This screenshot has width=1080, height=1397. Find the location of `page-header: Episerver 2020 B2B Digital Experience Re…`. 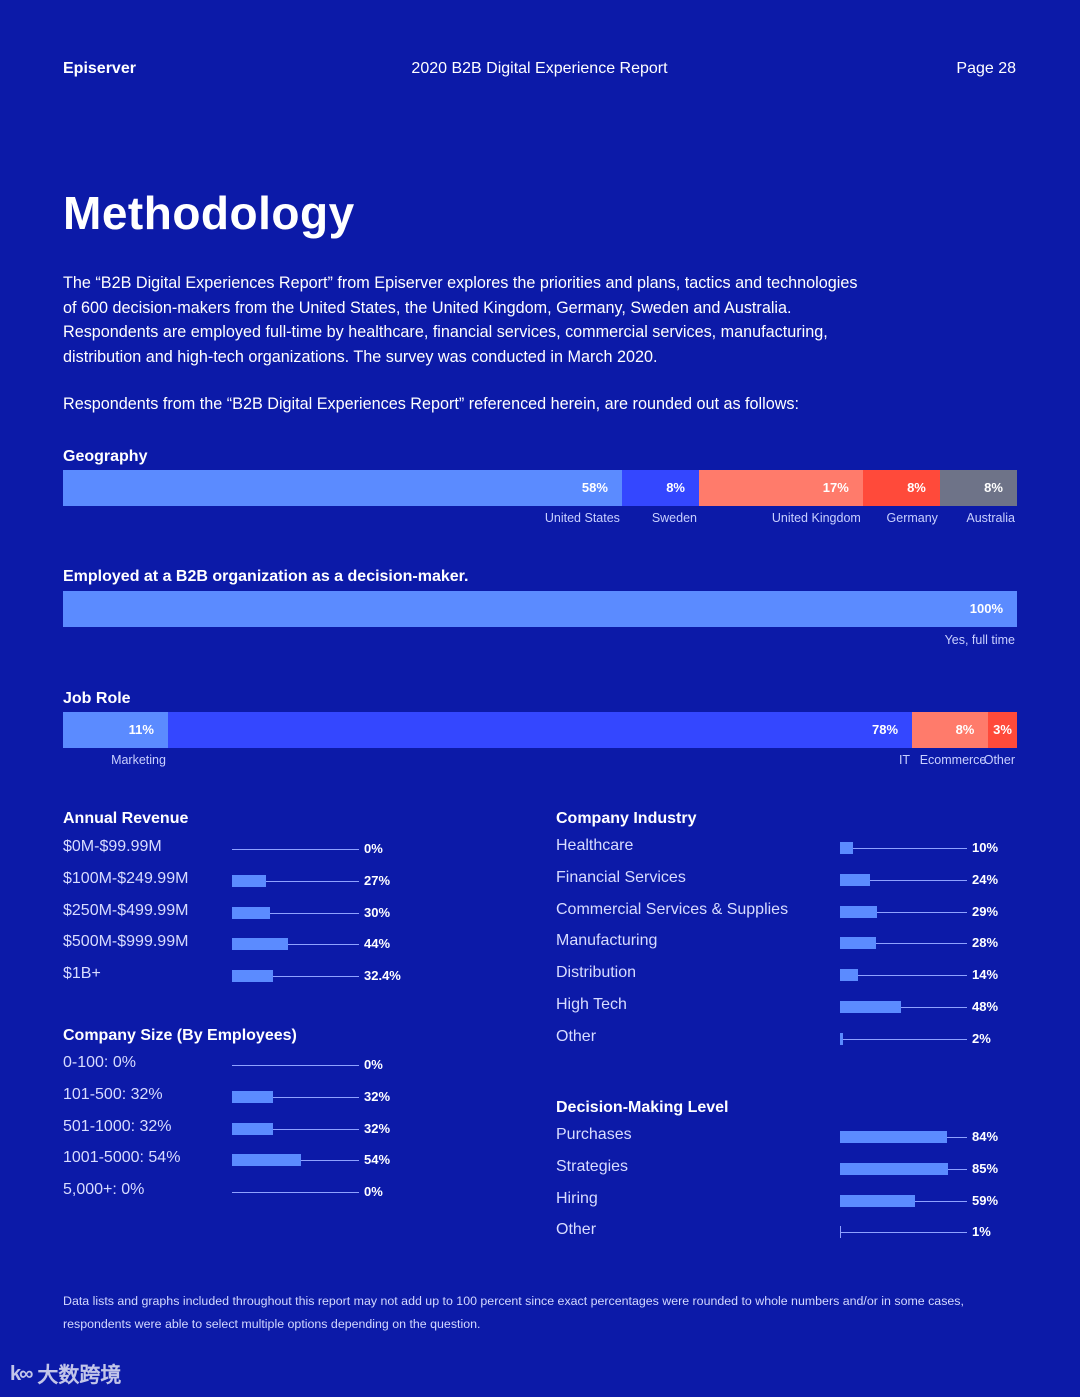

page-header: Episerver 2020 B2B Digital Experience Re… is located at coordinates (539, 72).